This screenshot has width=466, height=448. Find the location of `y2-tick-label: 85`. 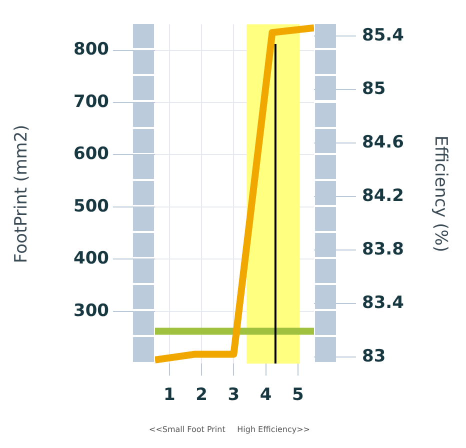

y2-tick-label: 85 is located at coordinates (374, 89).